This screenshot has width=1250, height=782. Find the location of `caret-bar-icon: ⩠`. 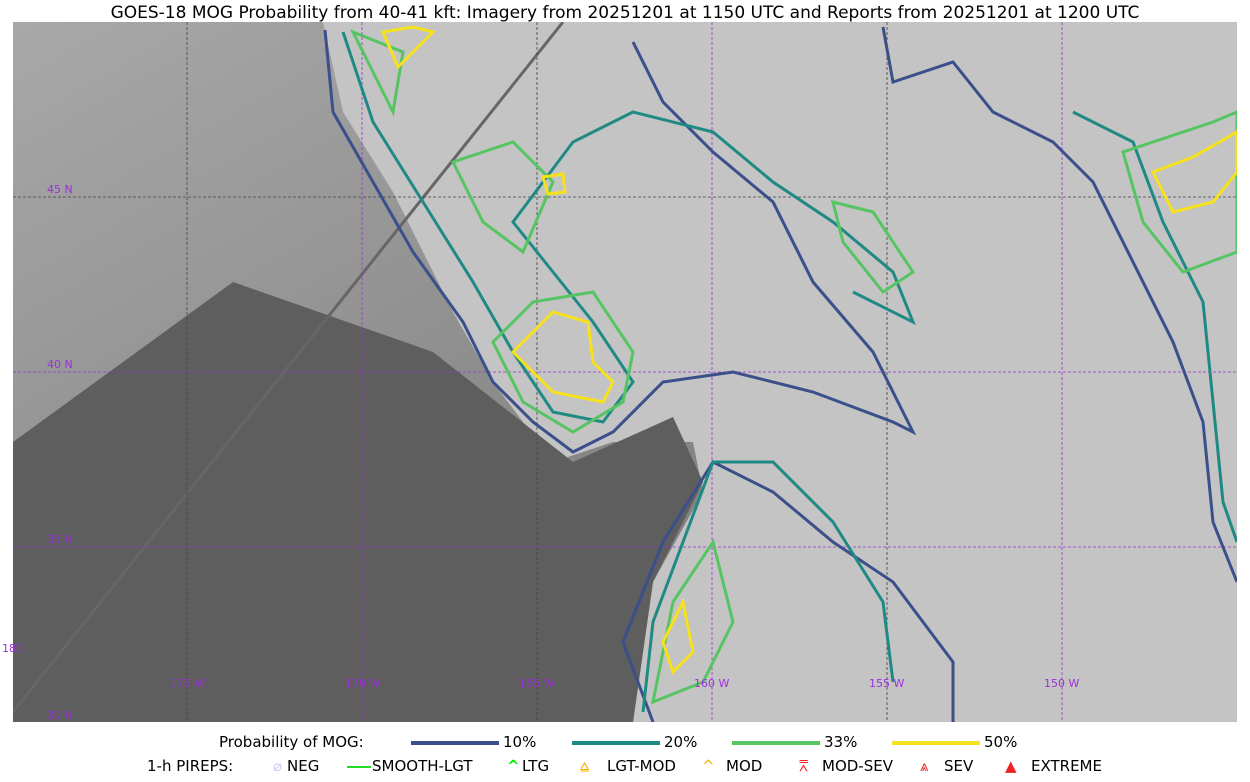

caret-bar-icon: ⩠ is located at coordinates (585, 766).